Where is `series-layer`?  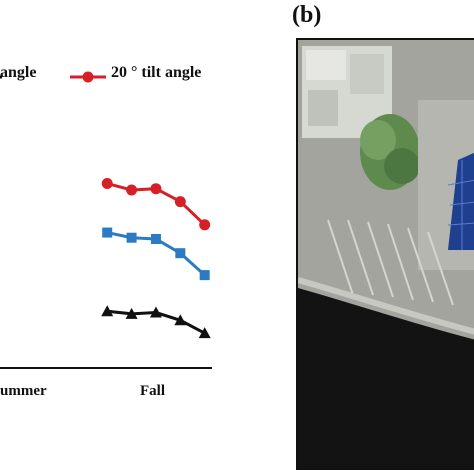 series-layer is located at coordinates (156, 258).